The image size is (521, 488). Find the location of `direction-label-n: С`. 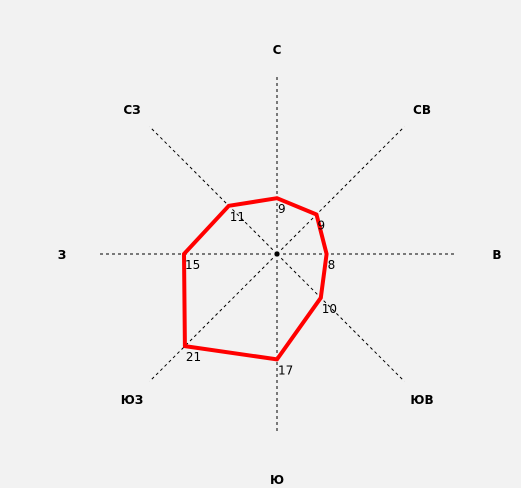

direction-label-n: С is located at coordinates (277, 50).